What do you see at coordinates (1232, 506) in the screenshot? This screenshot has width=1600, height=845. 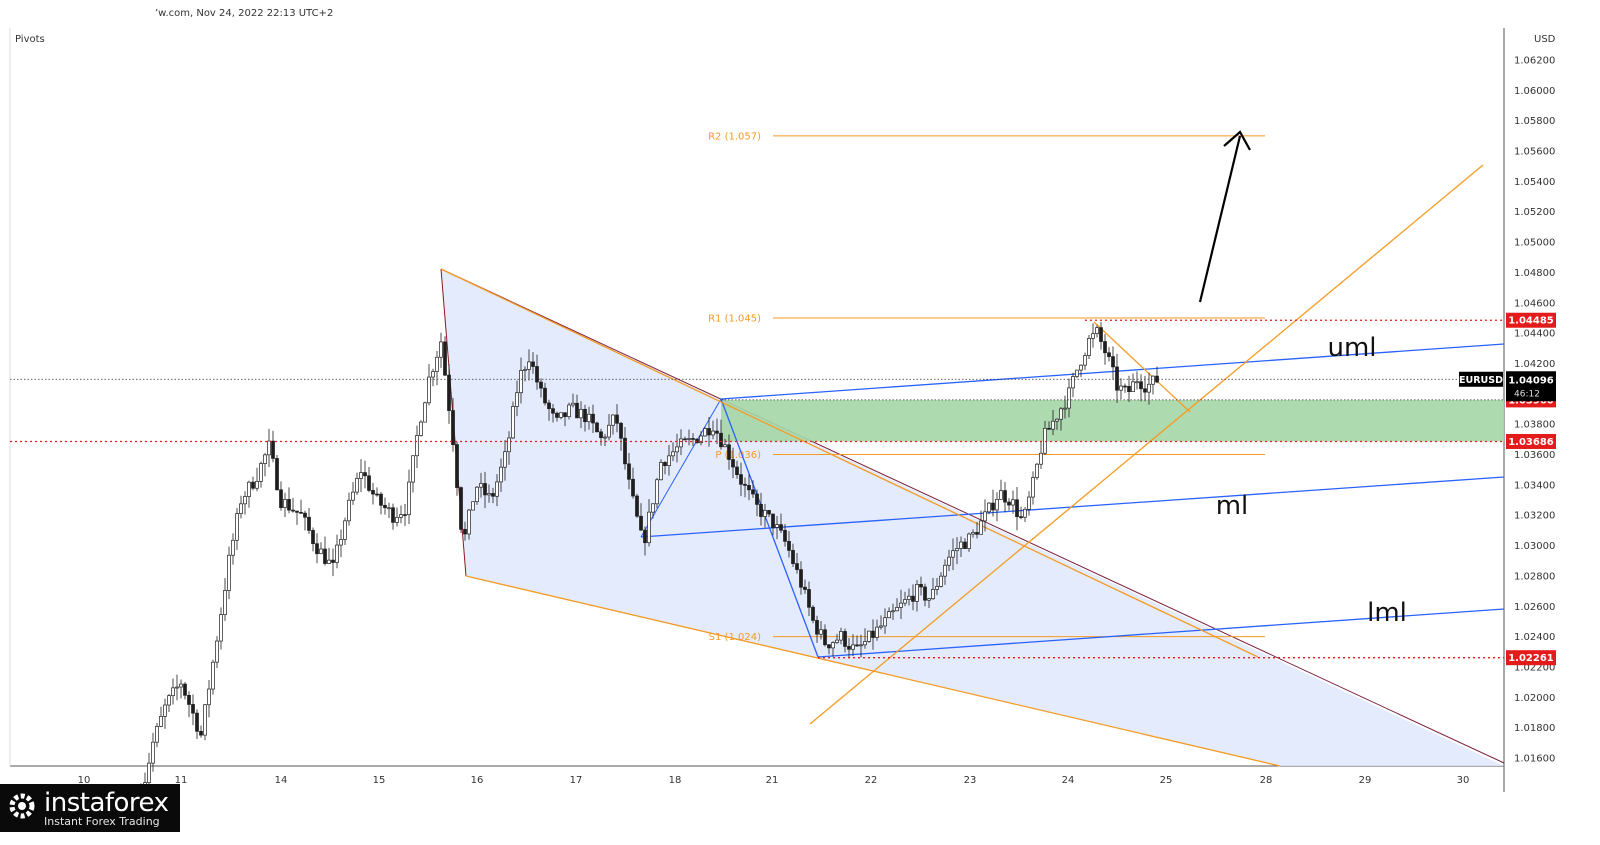 I see `pitchfork-label-ml: ml` at bounding box center [1232, 506].